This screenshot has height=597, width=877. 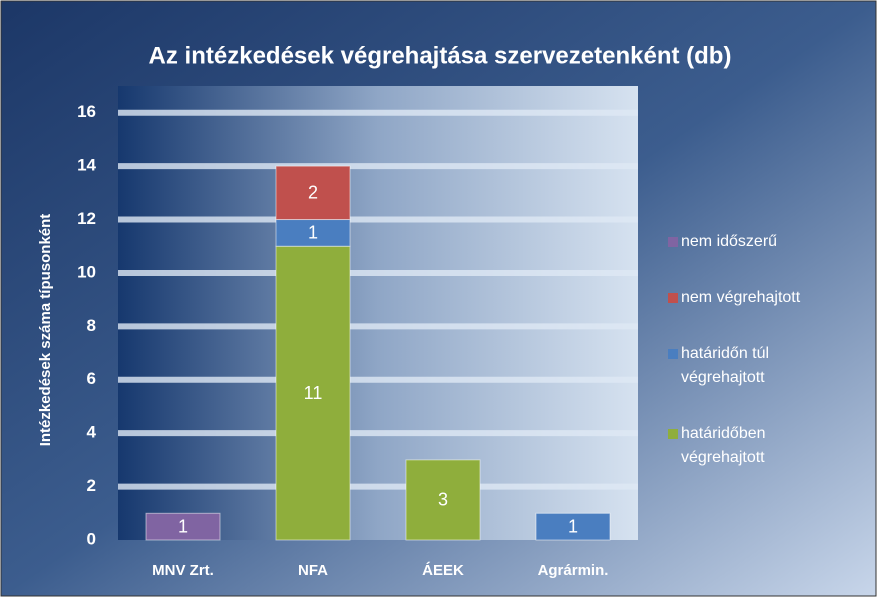 I want to click on y-tick-label: 12, so click(x=86, y=218).